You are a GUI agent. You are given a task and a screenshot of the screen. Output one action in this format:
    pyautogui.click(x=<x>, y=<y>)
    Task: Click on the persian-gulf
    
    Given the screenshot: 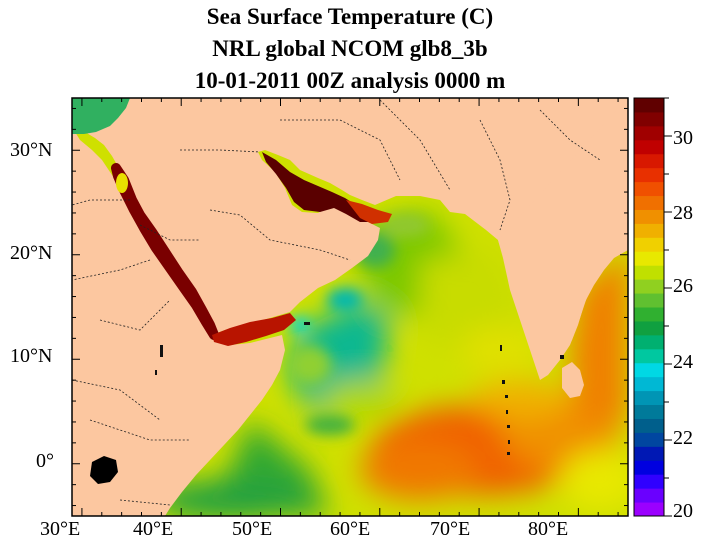 What is the action you would take?
    pyautogui.click(x=317, y=187)
    